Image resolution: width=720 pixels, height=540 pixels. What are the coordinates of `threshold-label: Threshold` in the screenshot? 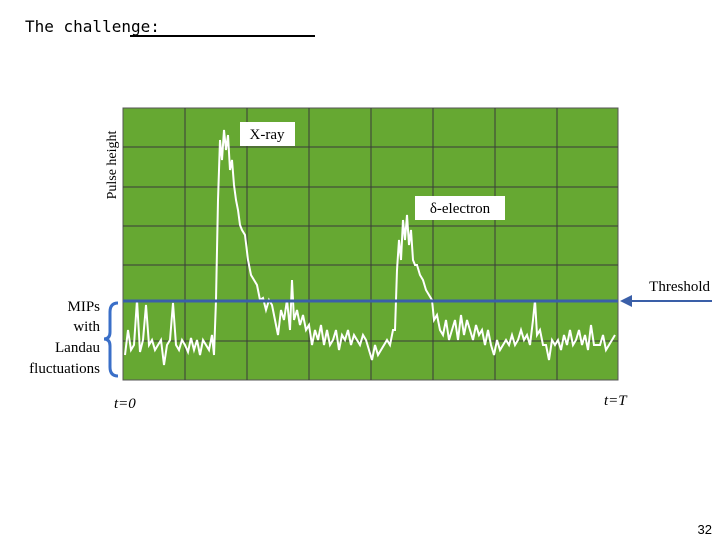 It's located at (679, 287).